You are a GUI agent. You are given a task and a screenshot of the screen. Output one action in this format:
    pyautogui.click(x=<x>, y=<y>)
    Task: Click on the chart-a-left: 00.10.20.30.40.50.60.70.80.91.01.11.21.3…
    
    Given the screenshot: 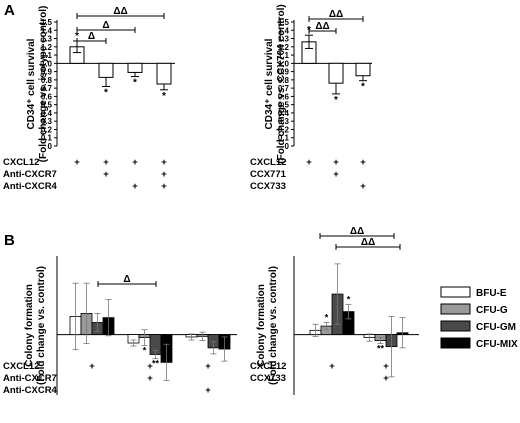 What is the action you would take?
    pyautogui.click(x=89, y=99)
    